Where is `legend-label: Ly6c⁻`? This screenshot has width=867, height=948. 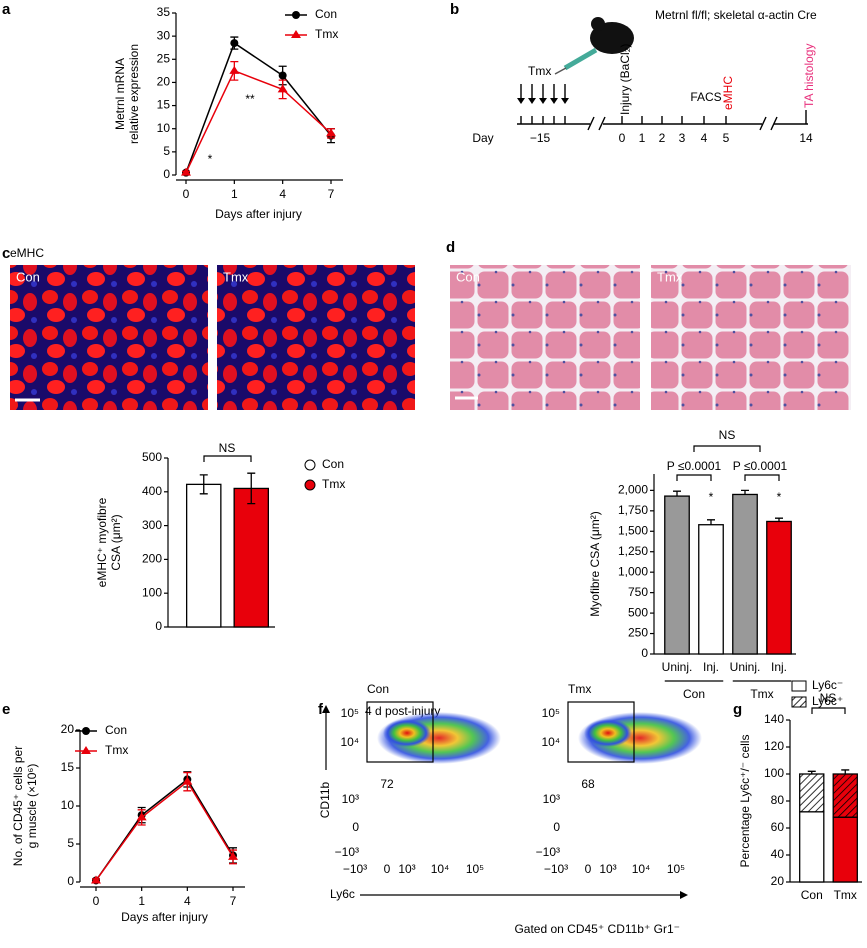
legend-label: Ly6c⁻ is located at coordinates (827, 685).